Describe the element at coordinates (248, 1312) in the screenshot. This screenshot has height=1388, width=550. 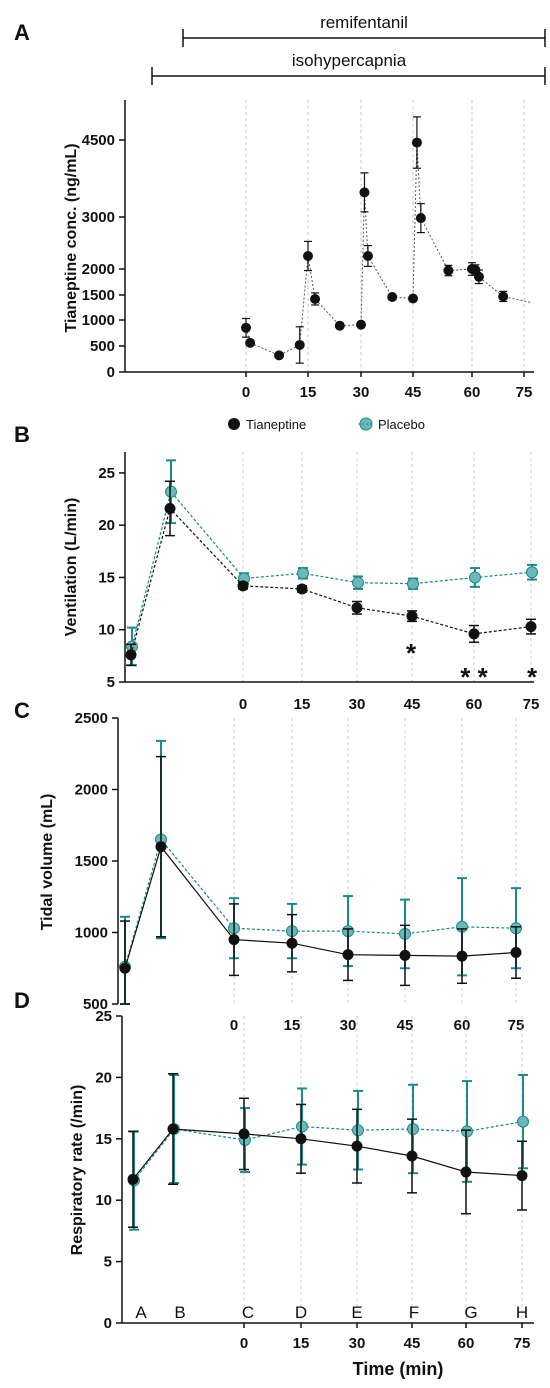
I see `panel-d-condition-label: C` at that location.